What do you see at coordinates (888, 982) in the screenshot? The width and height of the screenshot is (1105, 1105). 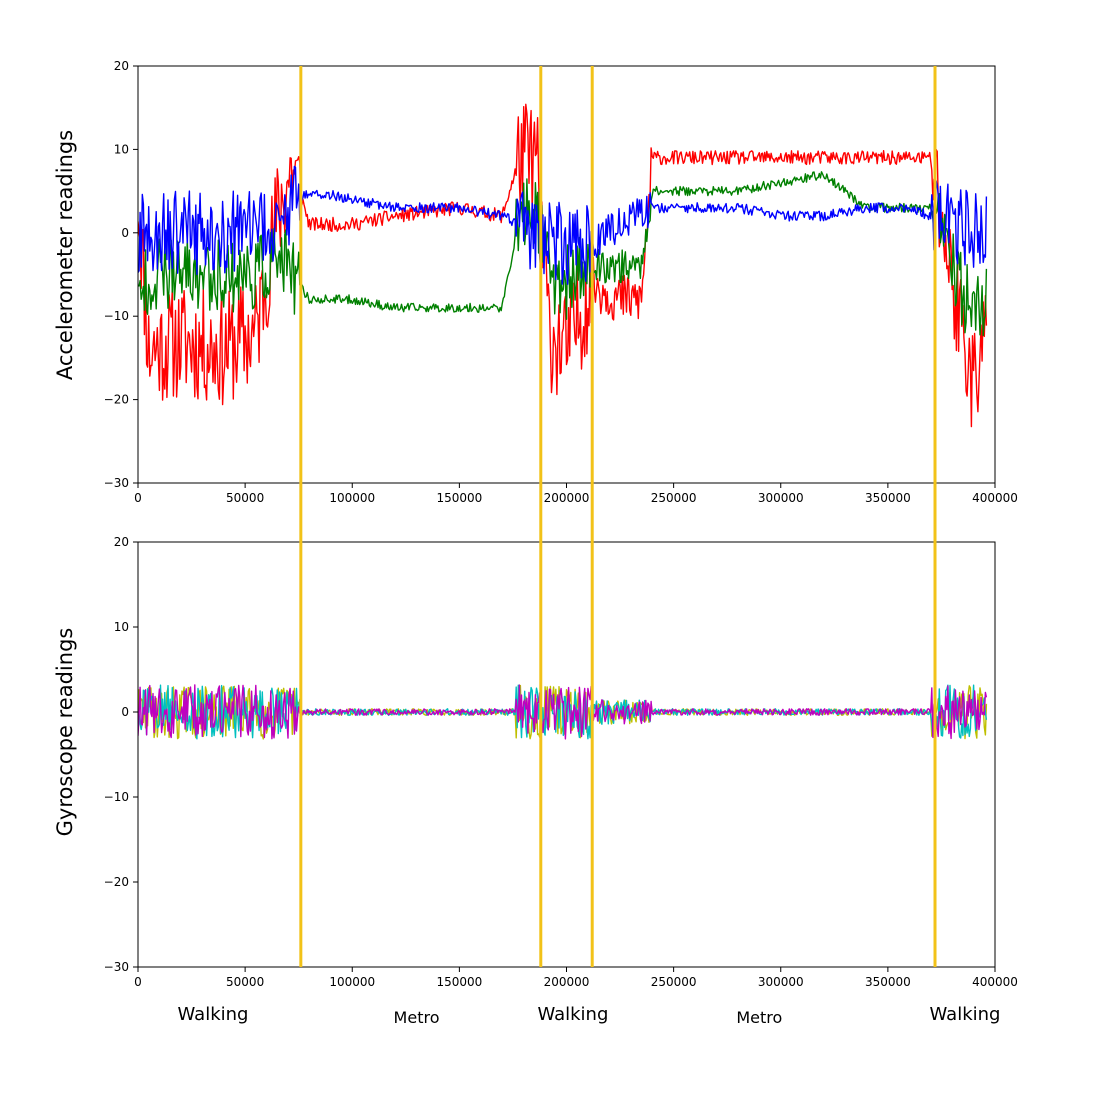 I see `gyroscope-x-tick-label: 350000` at bounding box center [888, 982].